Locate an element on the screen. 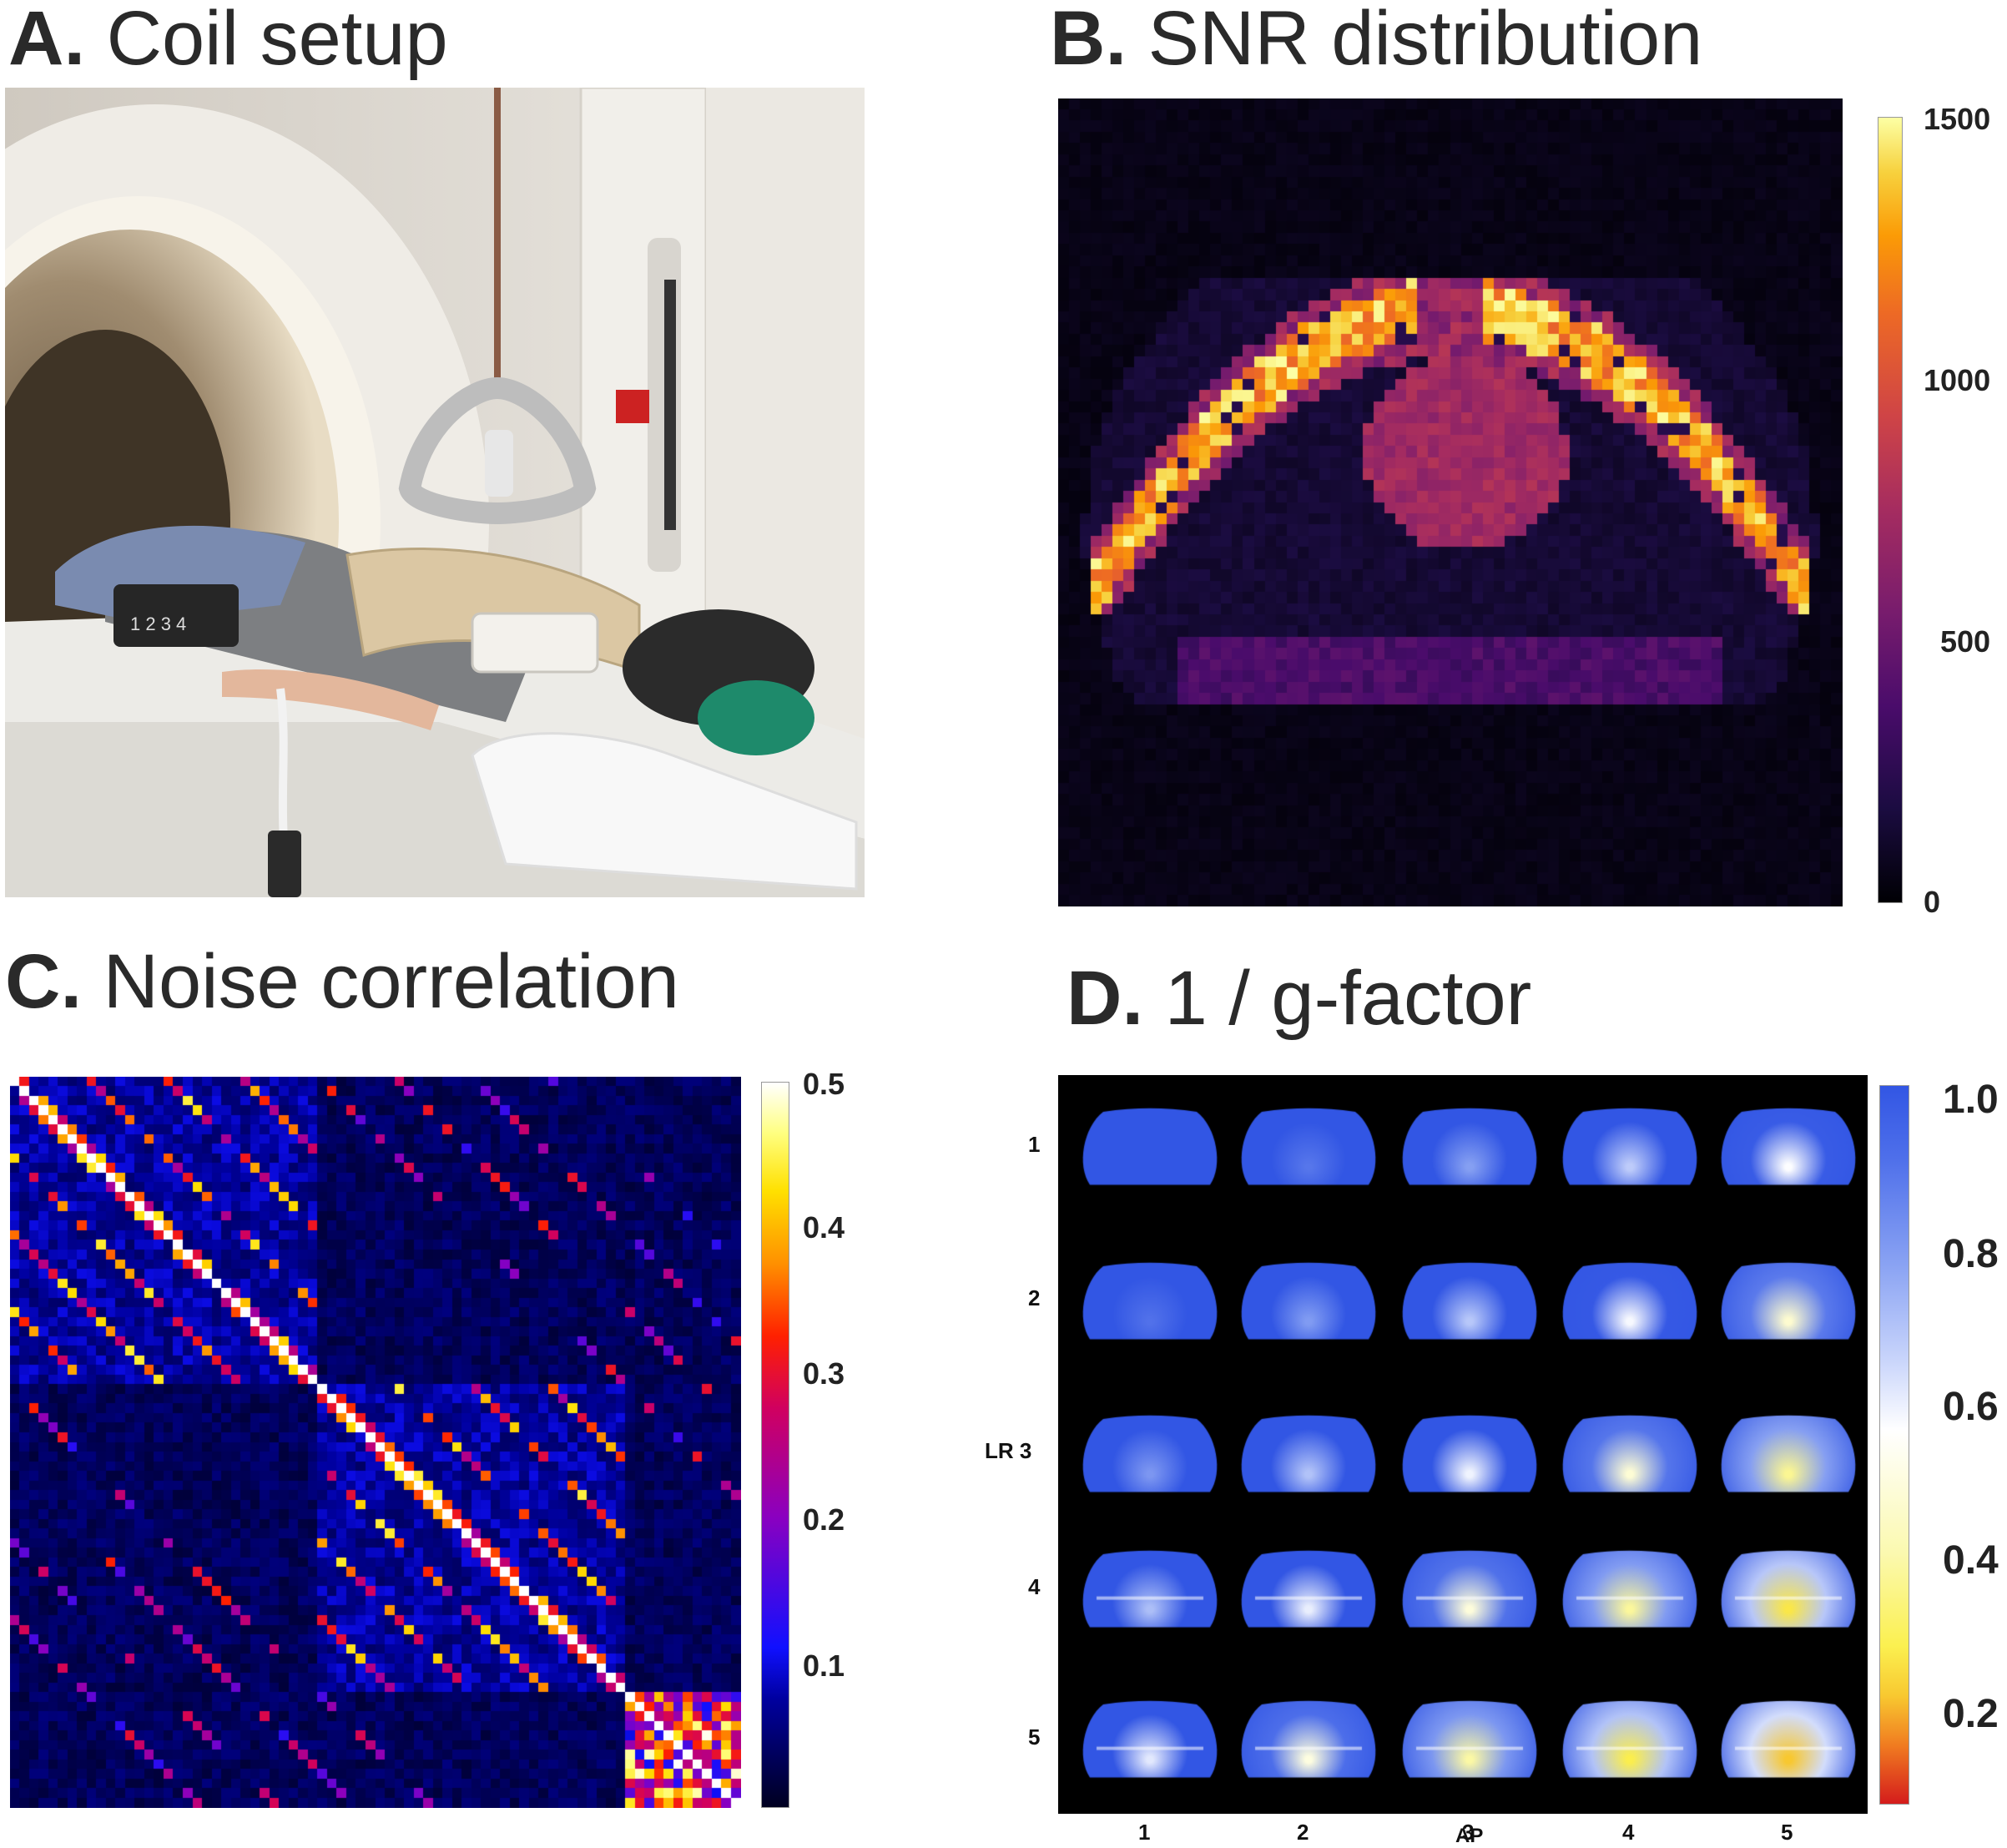 Image resolution: width=2007 pixels, height=1848 pixels. noise-correlation-canvas is located at coordinates (375, 1442).